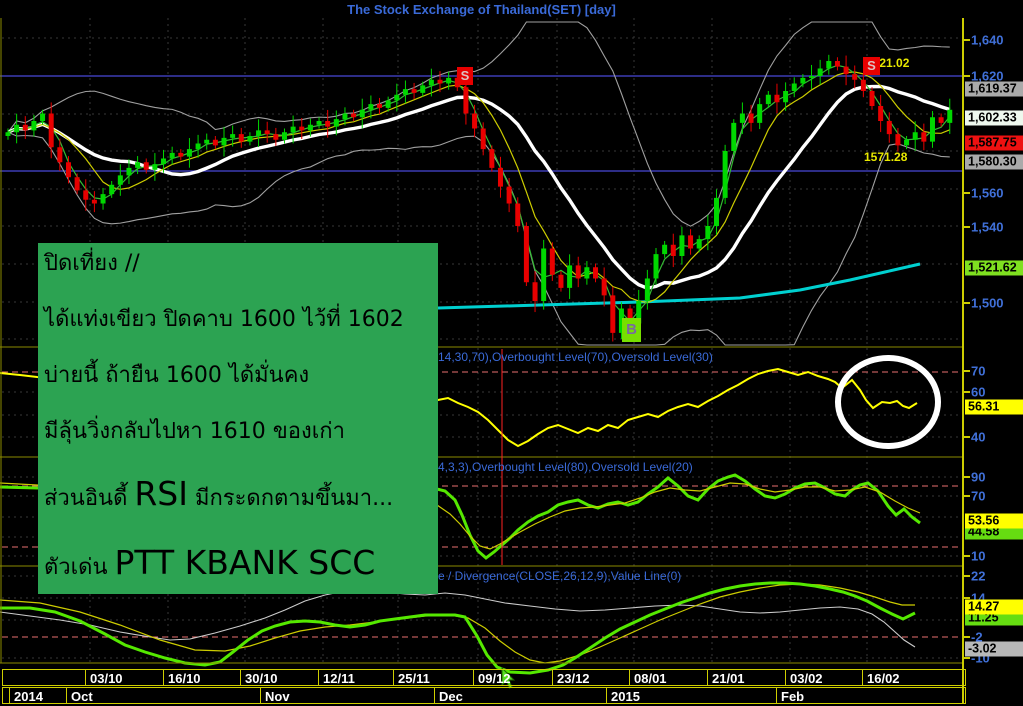 Image resolution: width=1023 pixels, height=706 pixels. I want to click on axis-tick-label: 1,640, so click(987, 40).